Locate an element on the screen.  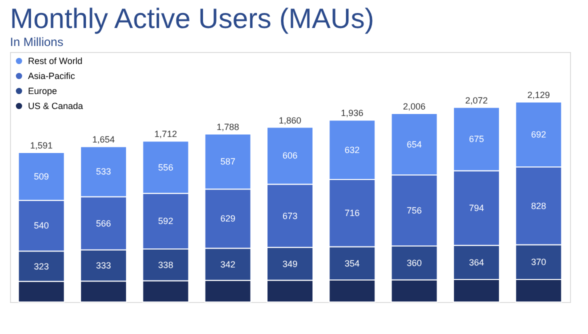
data-label: 509 is located at coordinates (41, 176).